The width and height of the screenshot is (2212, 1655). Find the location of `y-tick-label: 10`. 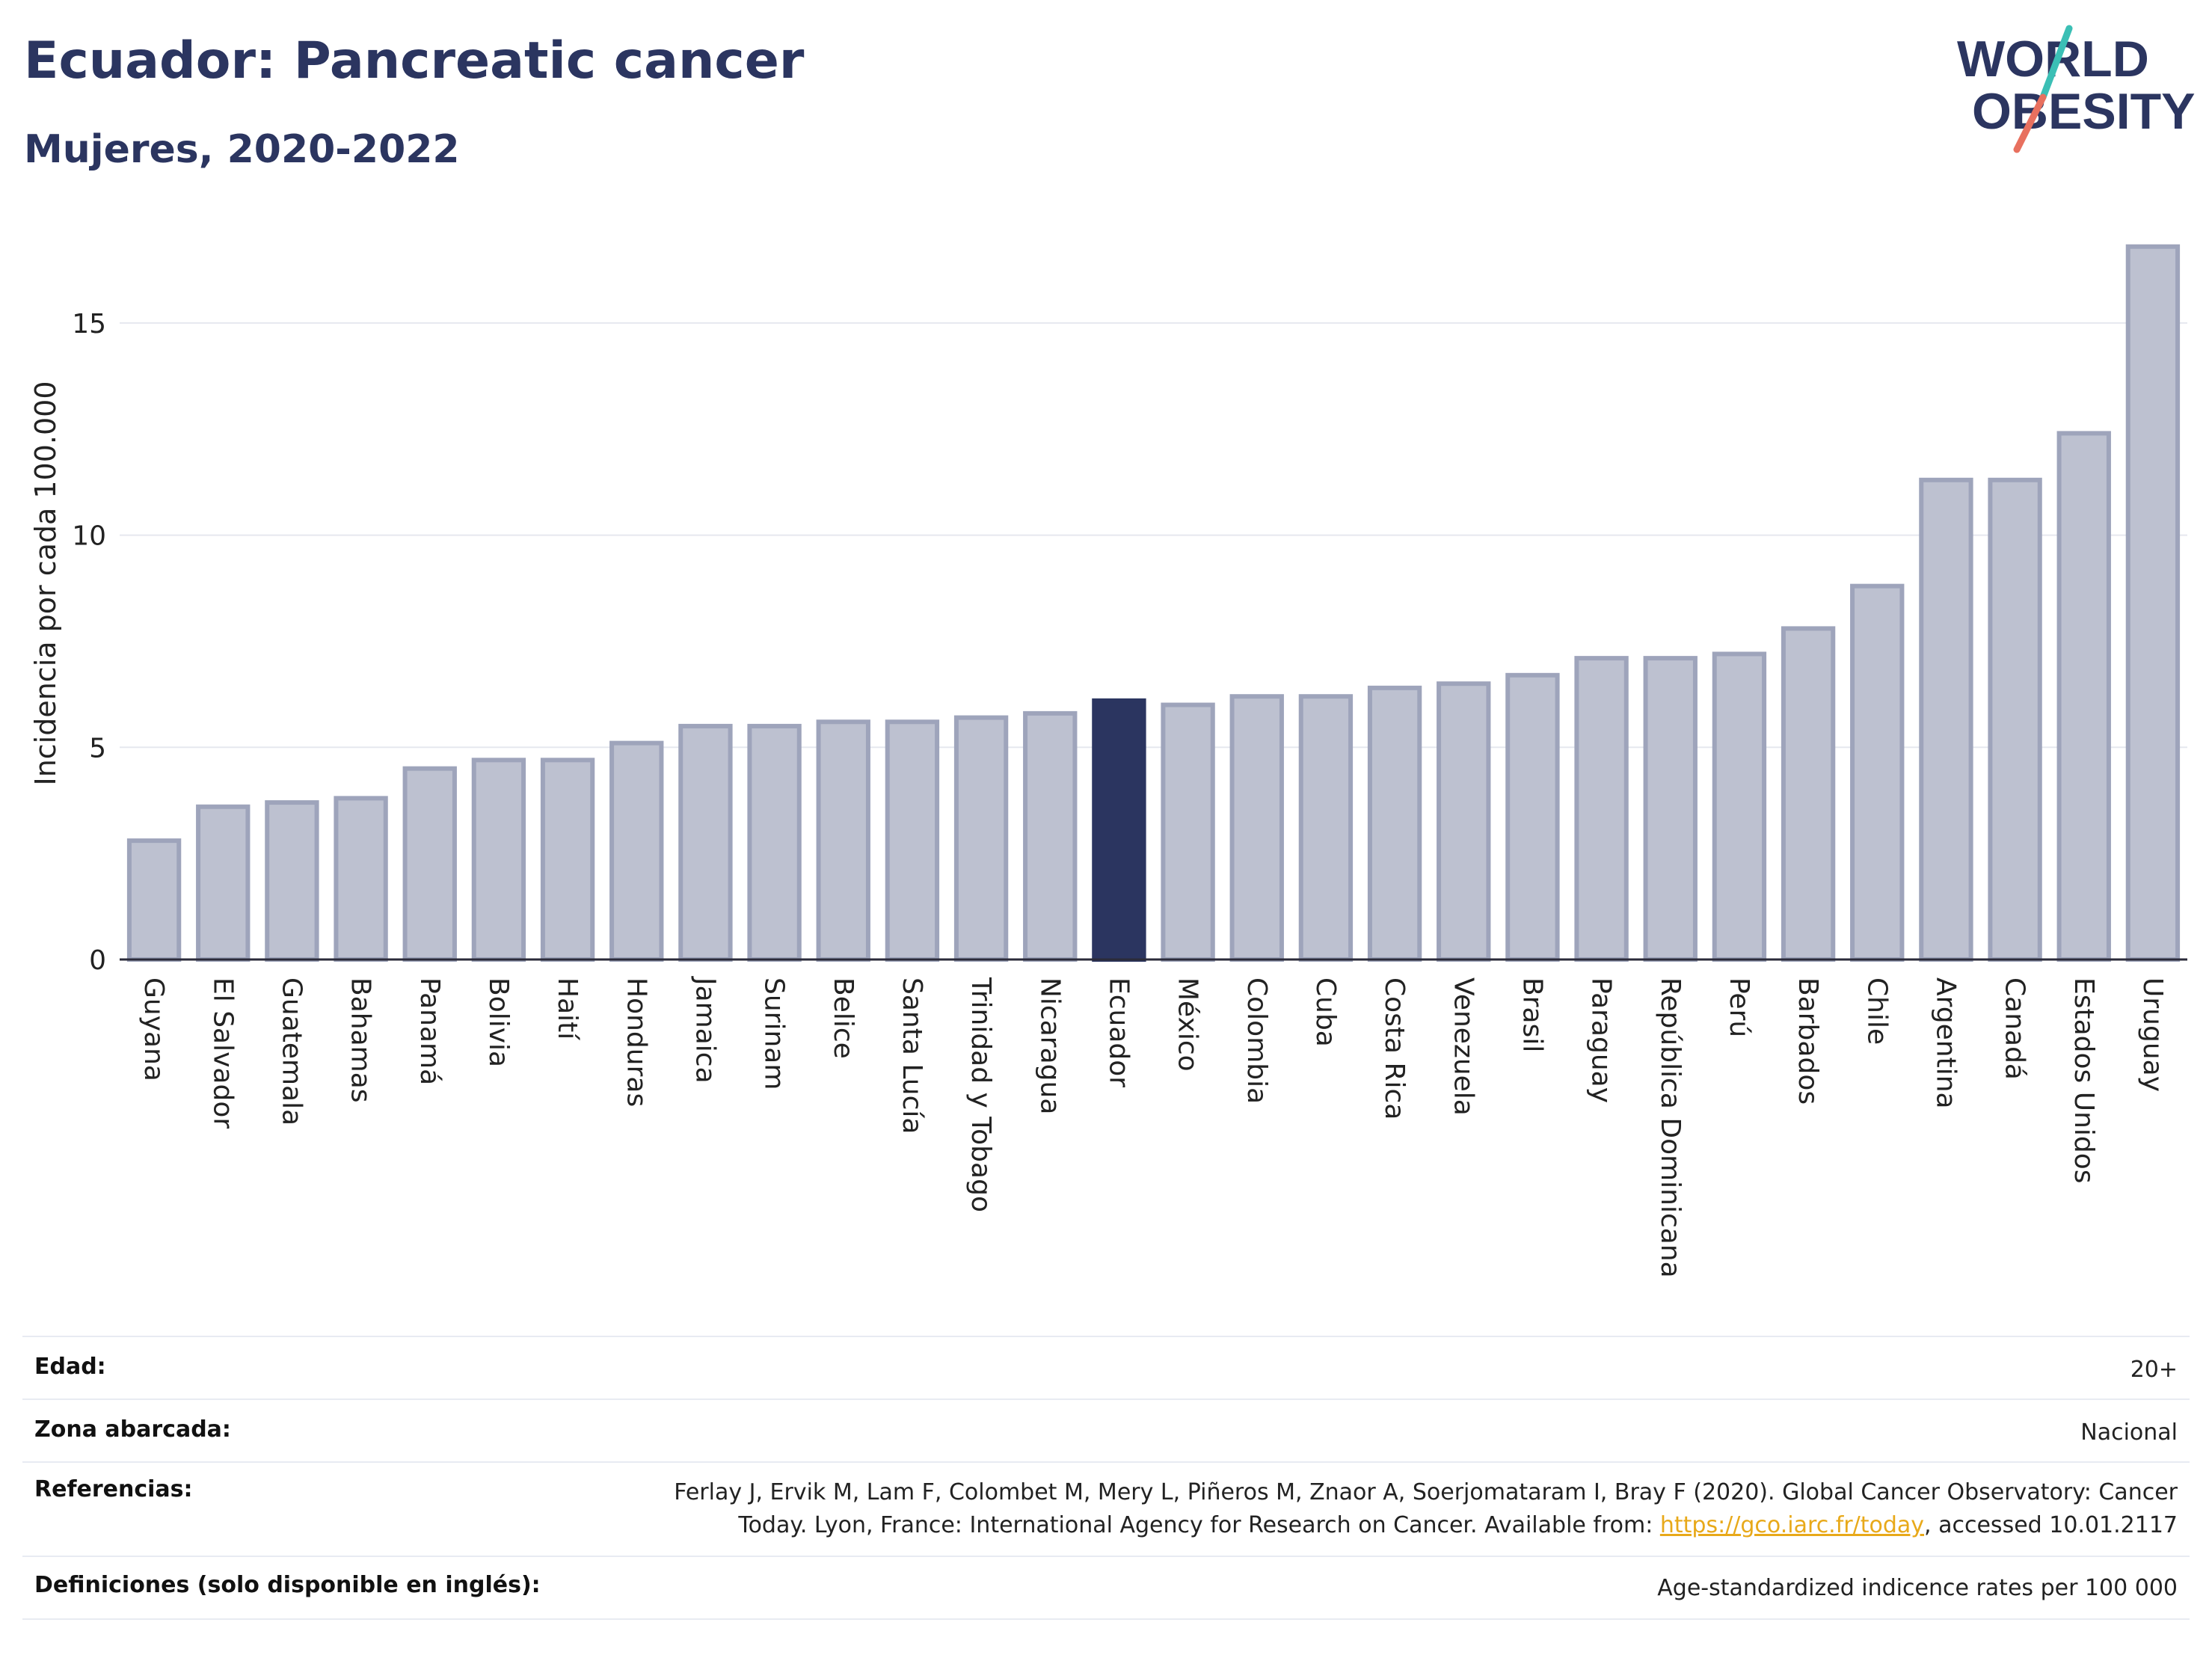

y-tick-label: 10 is located at coordinates (89, 536).